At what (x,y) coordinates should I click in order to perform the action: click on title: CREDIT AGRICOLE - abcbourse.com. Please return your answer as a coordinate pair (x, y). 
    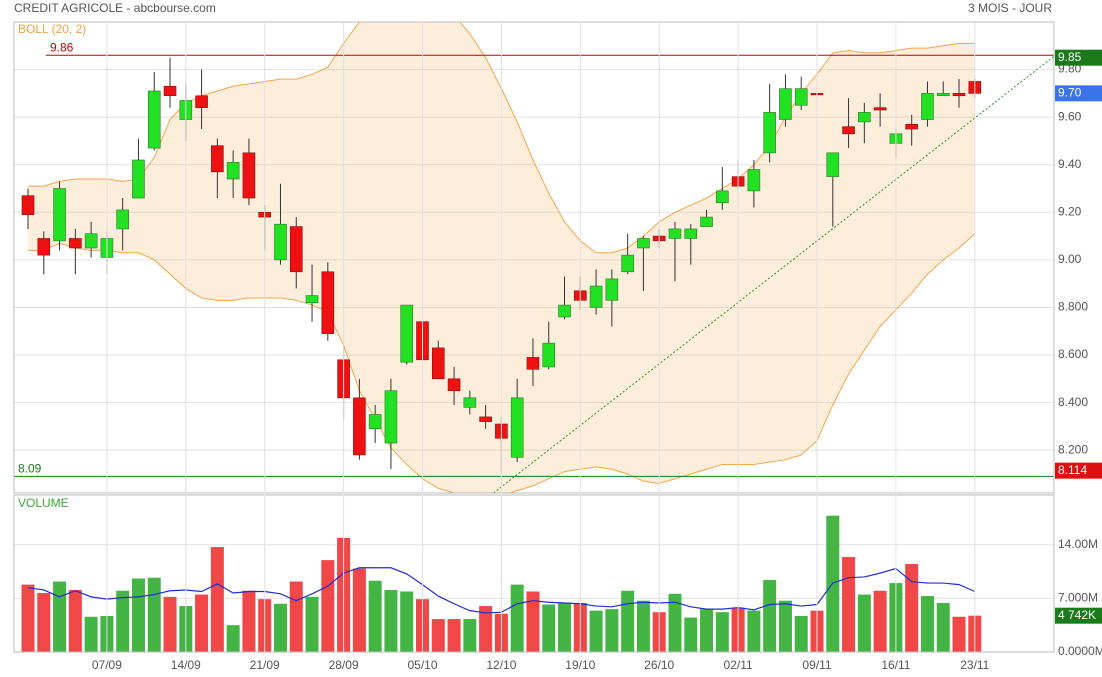
    Looking at the image, I should click on (115, 8).